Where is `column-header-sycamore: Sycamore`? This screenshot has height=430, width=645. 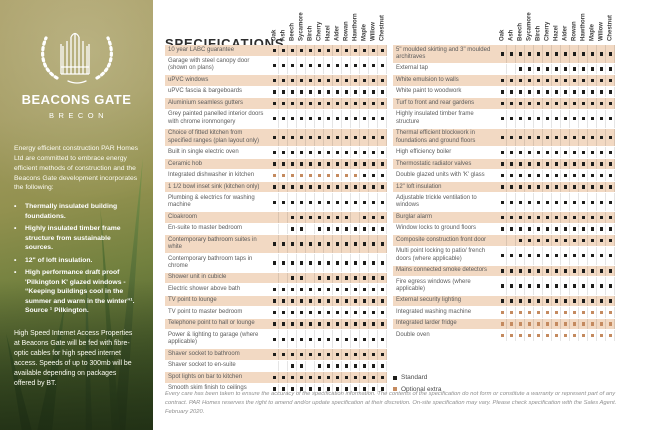
column-header-sycamore: Sycamore is located at coordinates (301, 26).